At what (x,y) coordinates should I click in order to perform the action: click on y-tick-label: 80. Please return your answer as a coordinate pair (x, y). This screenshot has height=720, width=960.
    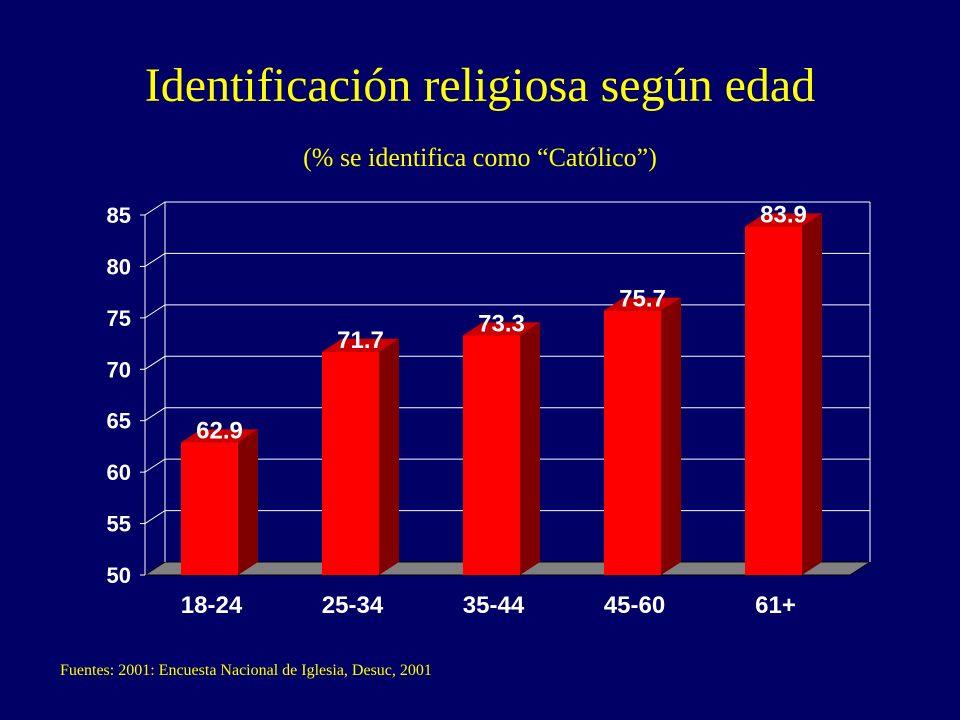
    Looking at the image, I should click on (119, 266).